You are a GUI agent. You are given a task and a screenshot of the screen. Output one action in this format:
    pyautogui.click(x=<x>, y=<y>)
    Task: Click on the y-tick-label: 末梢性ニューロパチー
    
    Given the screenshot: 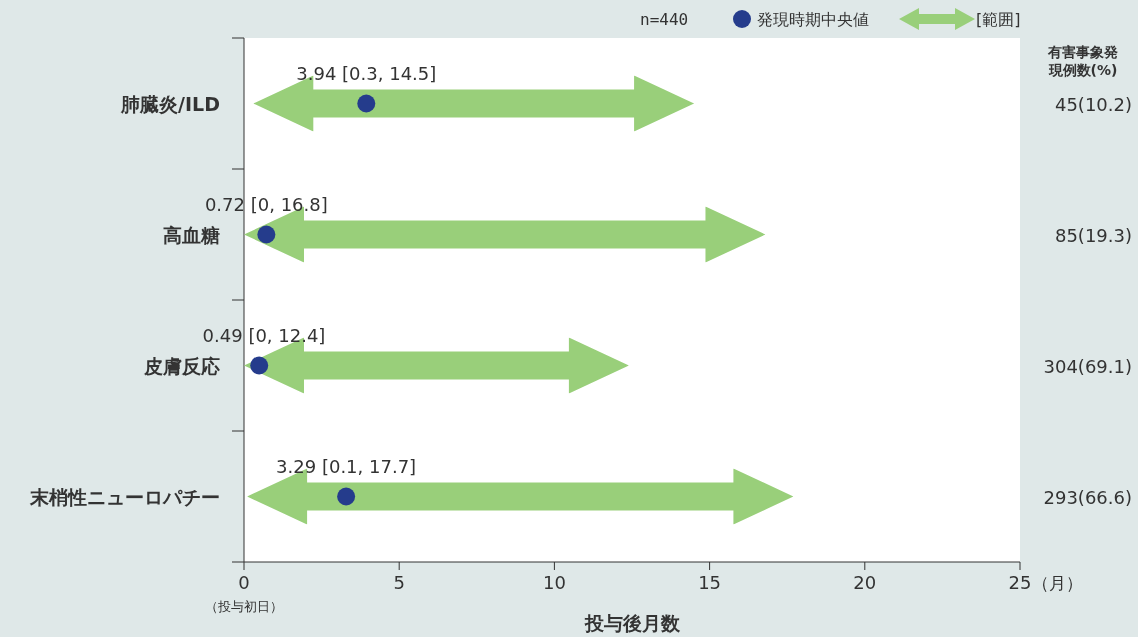 What is the action you would take?
    pyautogui.click(x=124, y=496)
    